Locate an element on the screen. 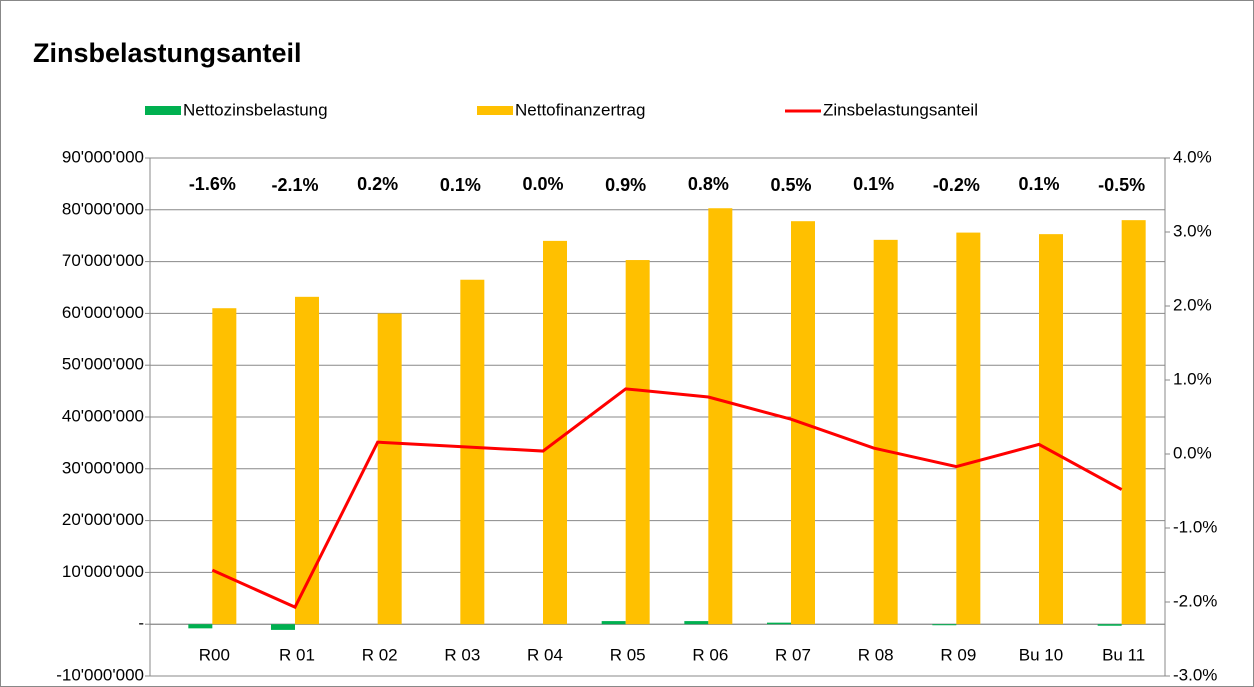  y2-tick-label: 1.0% is located at coordinates (1192, 378).